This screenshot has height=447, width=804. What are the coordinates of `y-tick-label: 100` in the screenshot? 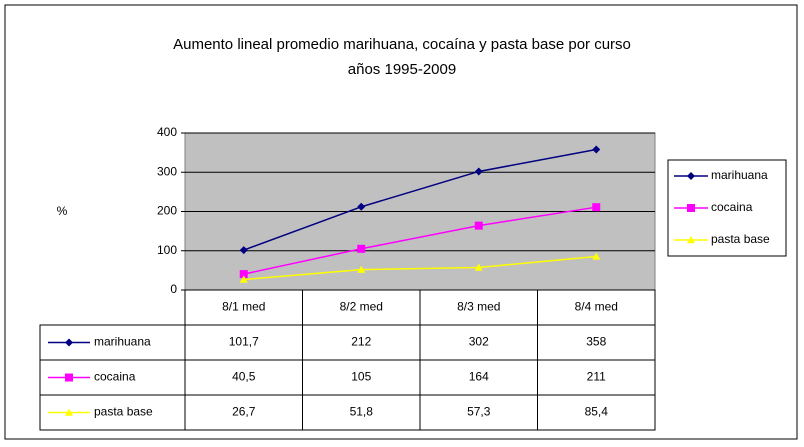 It's located at (167, 250).